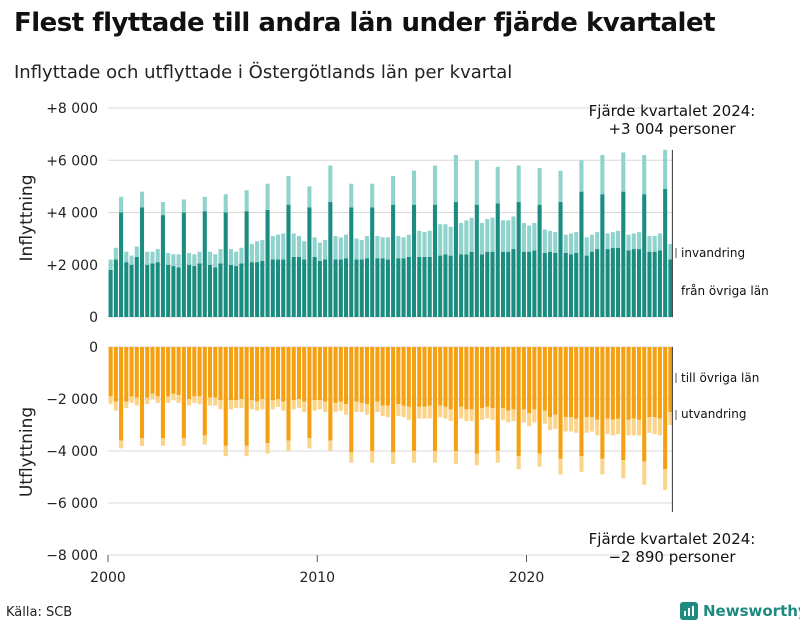 This screenshot has height=625, width=800. What do you see at coordinates (72, 266) in the screenshot?
I see `y-tick-label: +2 000` at bounding box center [72, 266].